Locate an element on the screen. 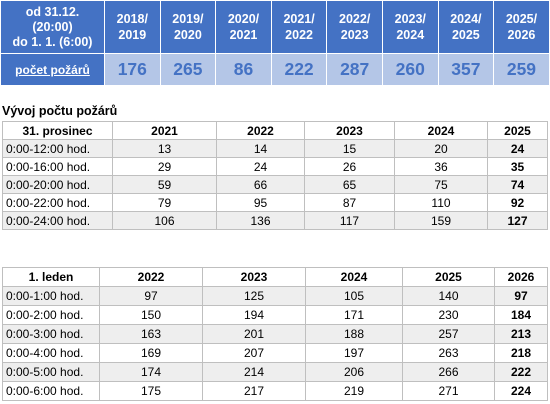  december-date-header: 31. prosinec is located at coordinates (57, 130).